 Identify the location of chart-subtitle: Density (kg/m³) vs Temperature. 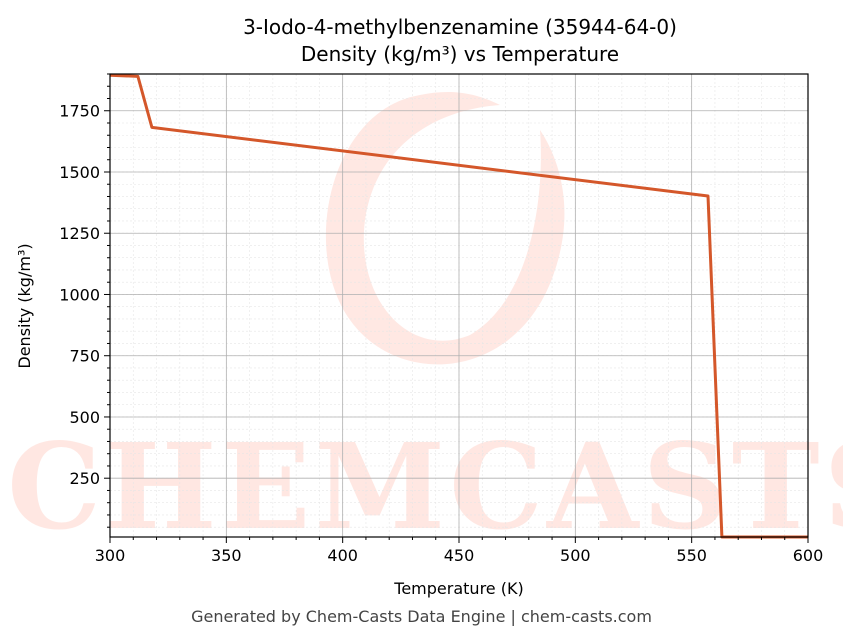
(460, 54).